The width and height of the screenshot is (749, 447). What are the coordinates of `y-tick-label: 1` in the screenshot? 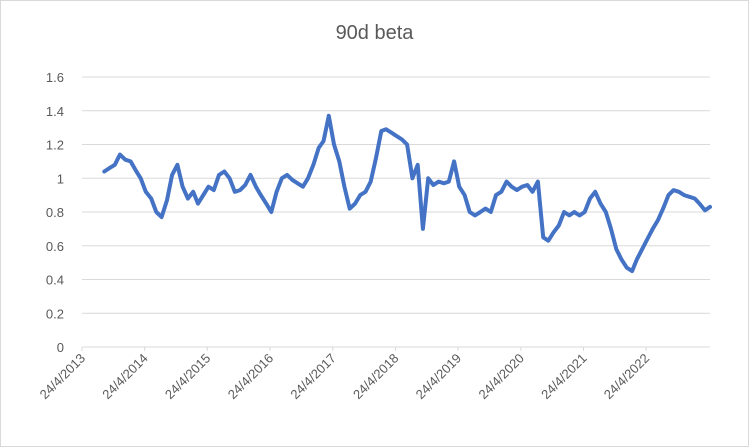 It's located at (60, 178).